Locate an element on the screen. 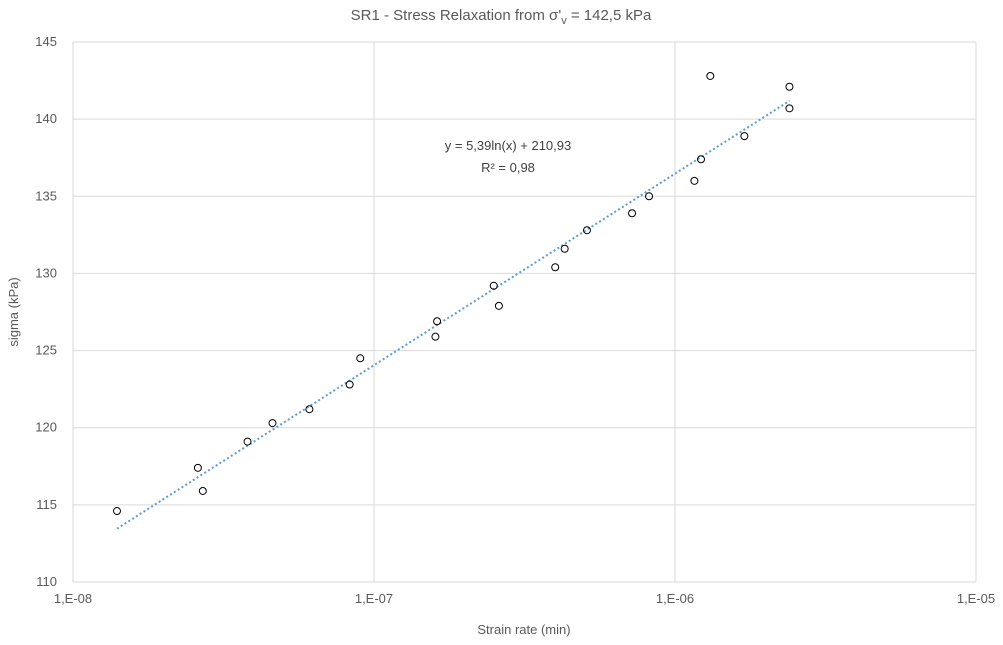 Image resolution: width=1003 pixels, height=645 pixels. y-tick-label: 125 is located at coordinates (46, 350).